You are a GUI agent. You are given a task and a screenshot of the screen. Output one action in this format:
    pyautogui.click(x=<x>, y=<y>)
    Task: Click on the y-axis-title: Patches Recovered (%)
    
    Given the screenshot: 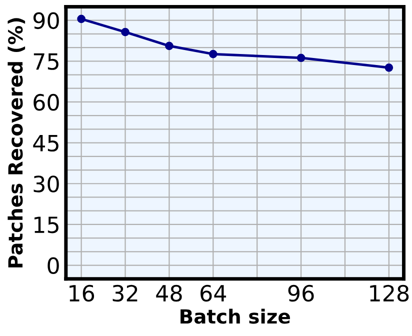 What is the action you would take?
    pyautogui.click(x=17, y=143)
    